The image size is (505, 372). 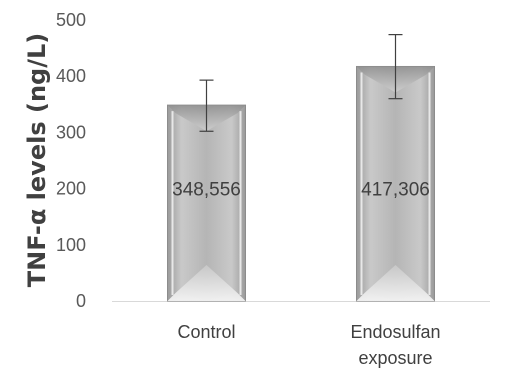 What do you see at coordinates (308, 345) in the screenshot?
I see `category-labels: Control Endosulfan exposure` at bounding box center [308, 345].